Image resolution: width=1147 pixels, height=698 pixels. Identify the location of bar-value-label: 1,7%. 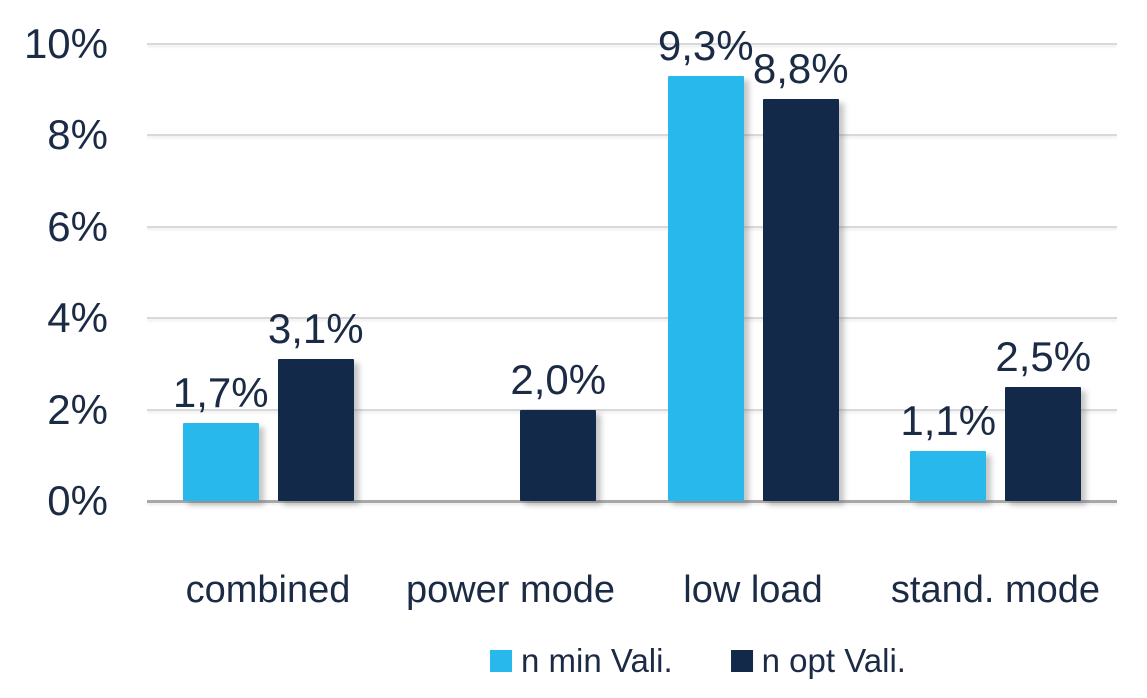
(220, 393).